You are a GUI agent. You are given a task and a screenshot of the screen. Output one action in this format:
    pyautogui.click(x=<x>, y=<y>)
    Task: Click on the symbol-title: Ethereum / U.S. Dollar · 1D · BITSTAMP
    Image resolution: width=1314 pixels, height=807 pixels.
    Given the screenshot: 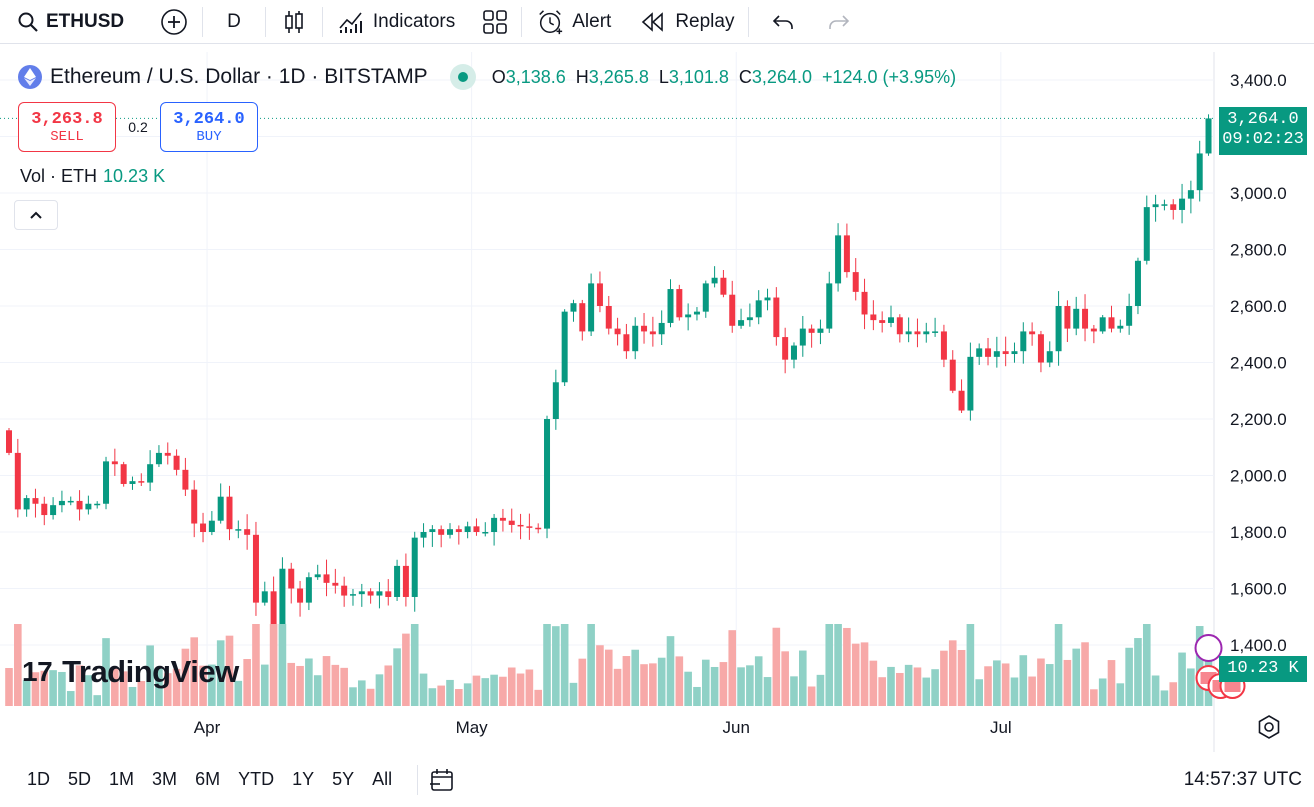 What is the action you would take?
    pyautogui.click(x=239, y=76)
    